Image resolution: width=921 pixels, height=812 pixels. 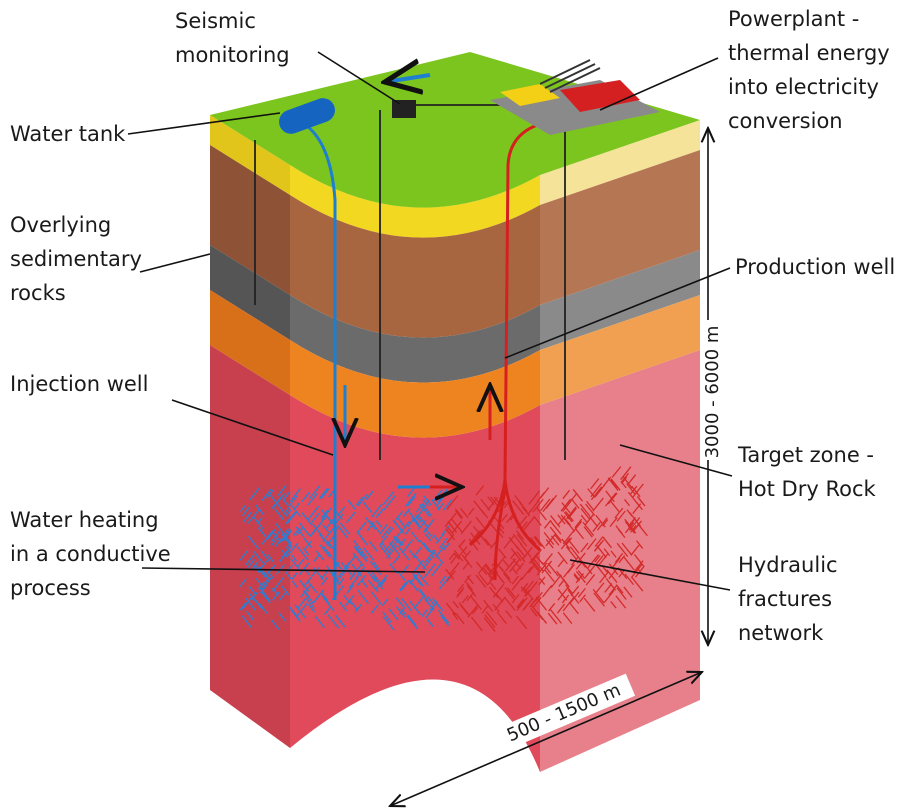 What do you see at coordinates (815, 267) in the screenshot?
I see `label: Production well` at bounding box center [815, 267].